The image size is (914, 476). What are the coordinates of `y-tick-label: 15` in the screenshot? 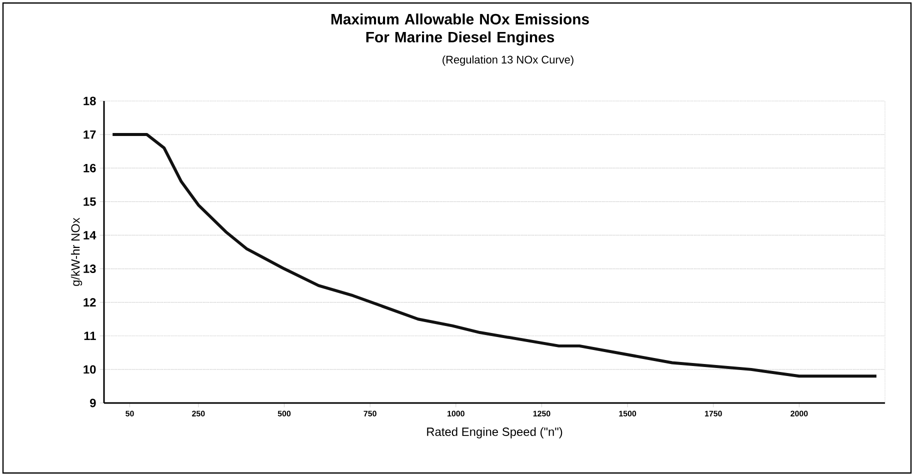 It's located at (90, 201).